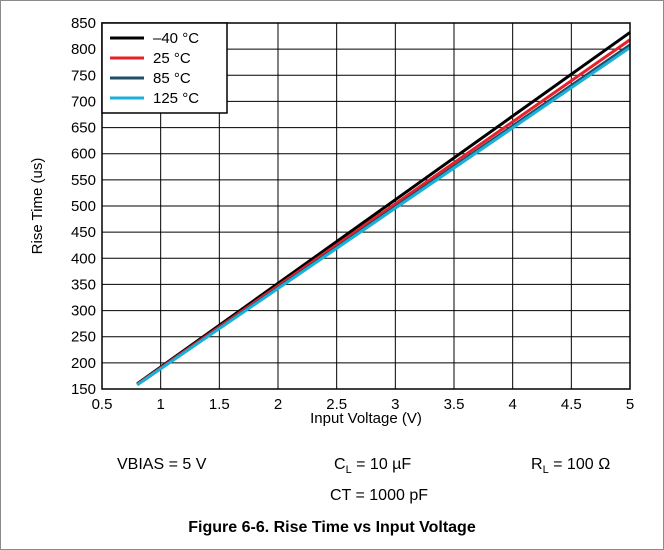 The width and height of the screenshot is (664, 550). What do you see at coordinates (160, 404) in the screenshot?
I see `x-tick-label: 1` at bounding box center [160, 404].